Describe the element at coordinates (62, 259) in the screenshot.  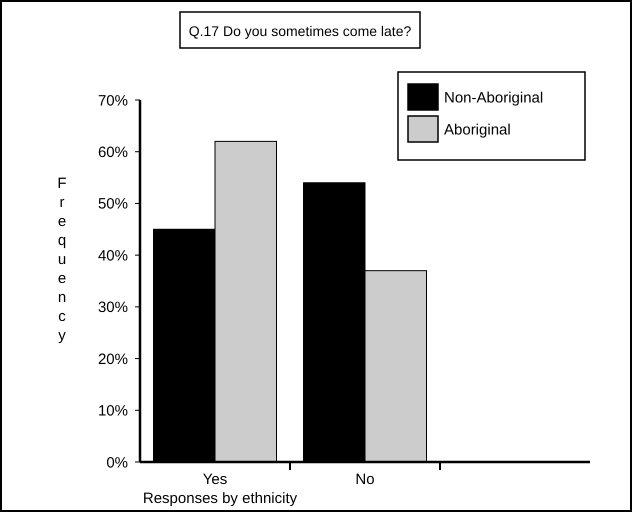
I see `text: Frequency` at that location.